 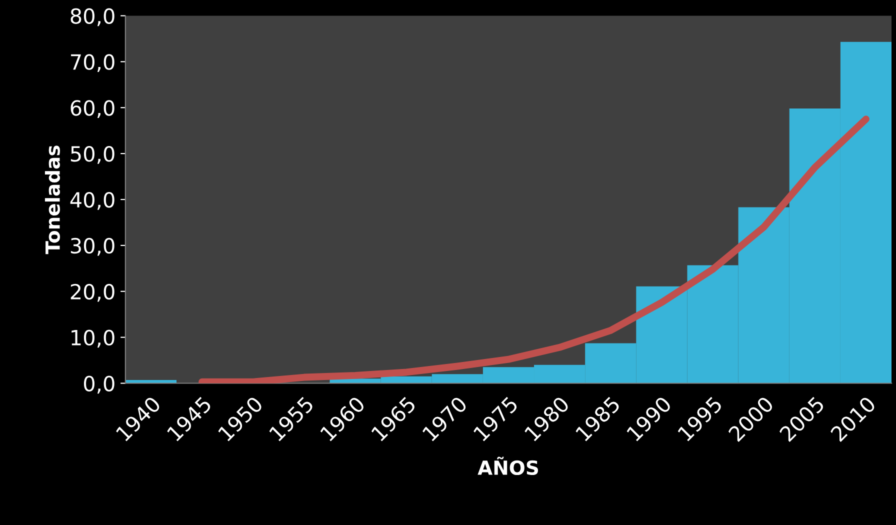 I want to click on y-tick-label: 30,0, so click(x=92, y=247).